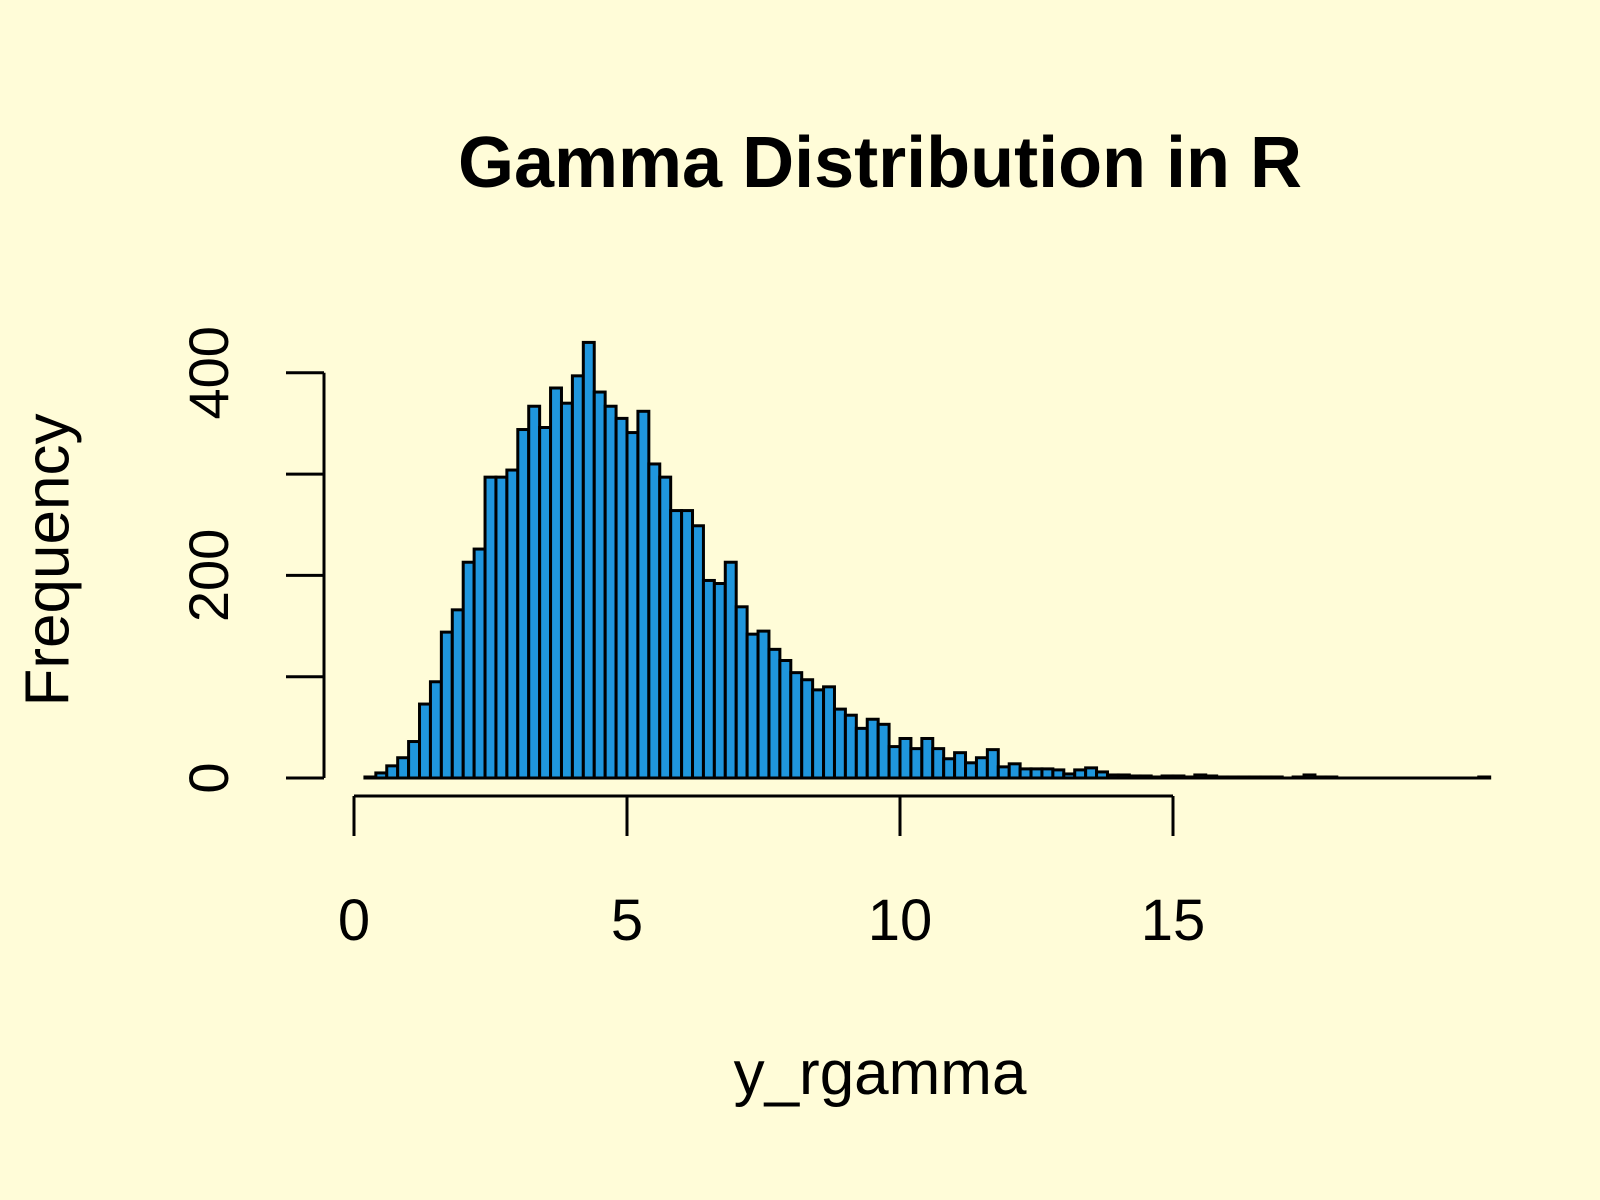 This screenshot has height=1200, width=1600. What do you see at coordinates (880, 163) in the screenshot?
I see `chart-title: Gamma Distribution in R` at bounding box center [880, 163].